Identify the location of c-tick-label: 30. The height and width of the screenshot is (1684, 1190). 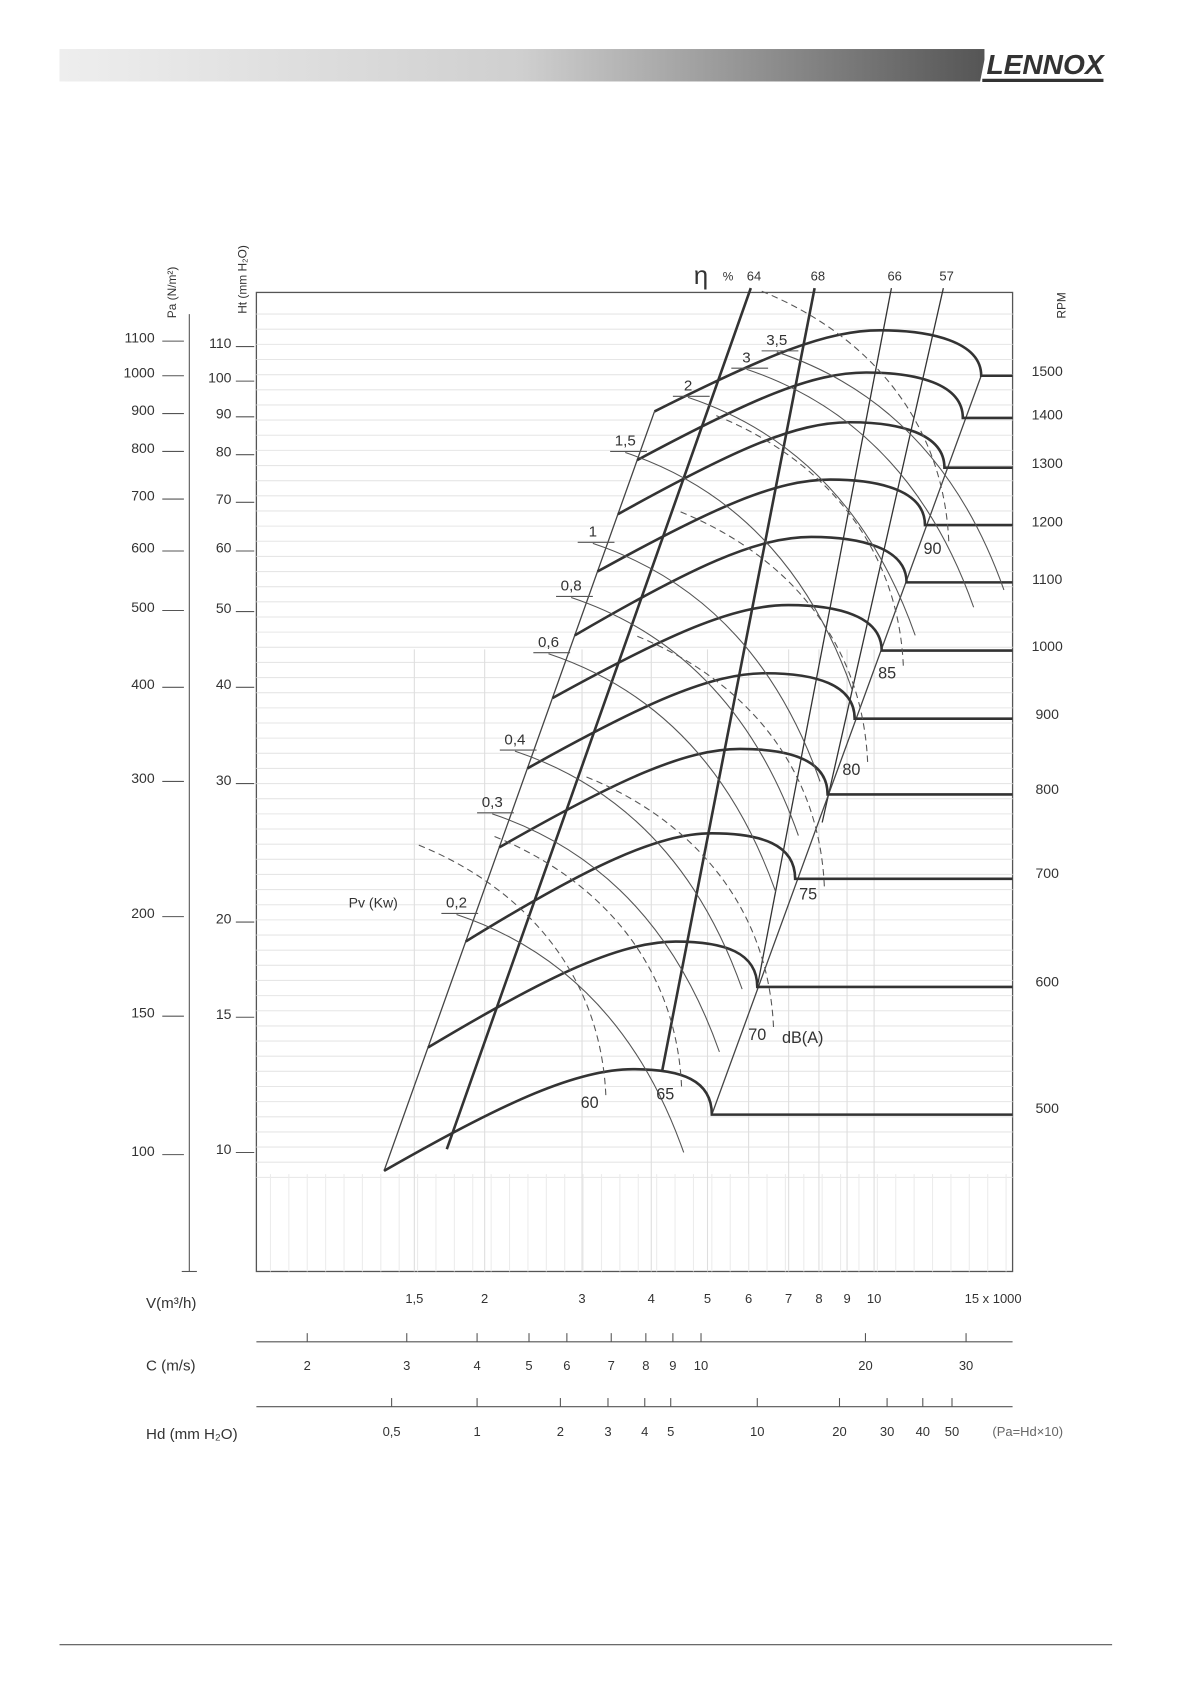
(966, 1365).